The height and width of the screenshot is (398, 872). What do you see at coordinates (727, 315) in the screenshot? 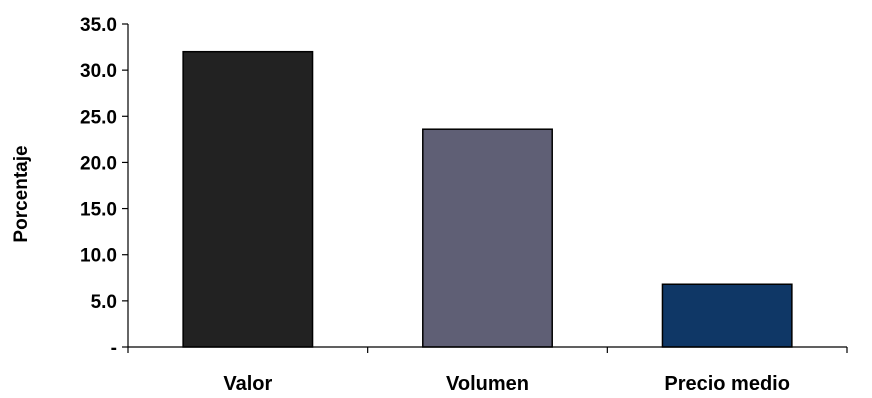
I see `bar-precio-medio` at bounding box center [727, 315].